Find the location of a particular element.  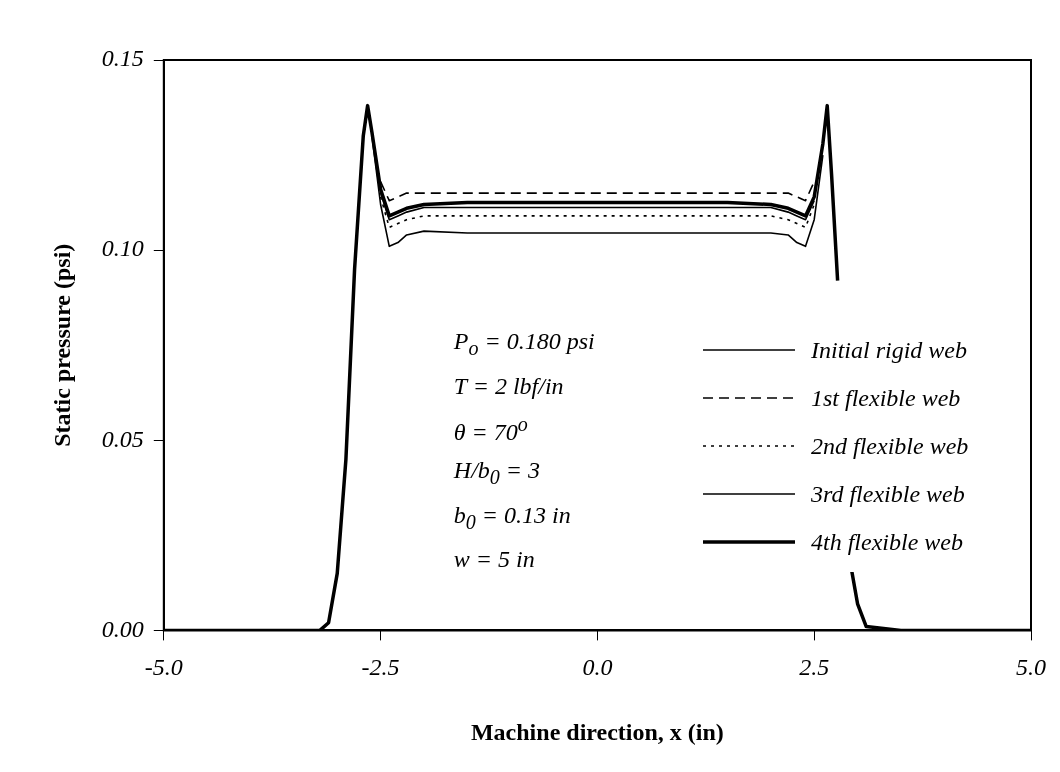

x-tick-label: 0.0 is located at coordinates (597, 667).